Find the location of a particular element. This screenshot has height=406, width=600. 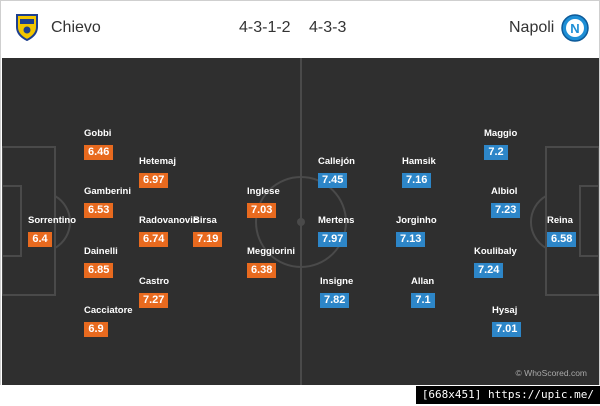

player-rating: 6.58 is located at coordinates (562, 239).